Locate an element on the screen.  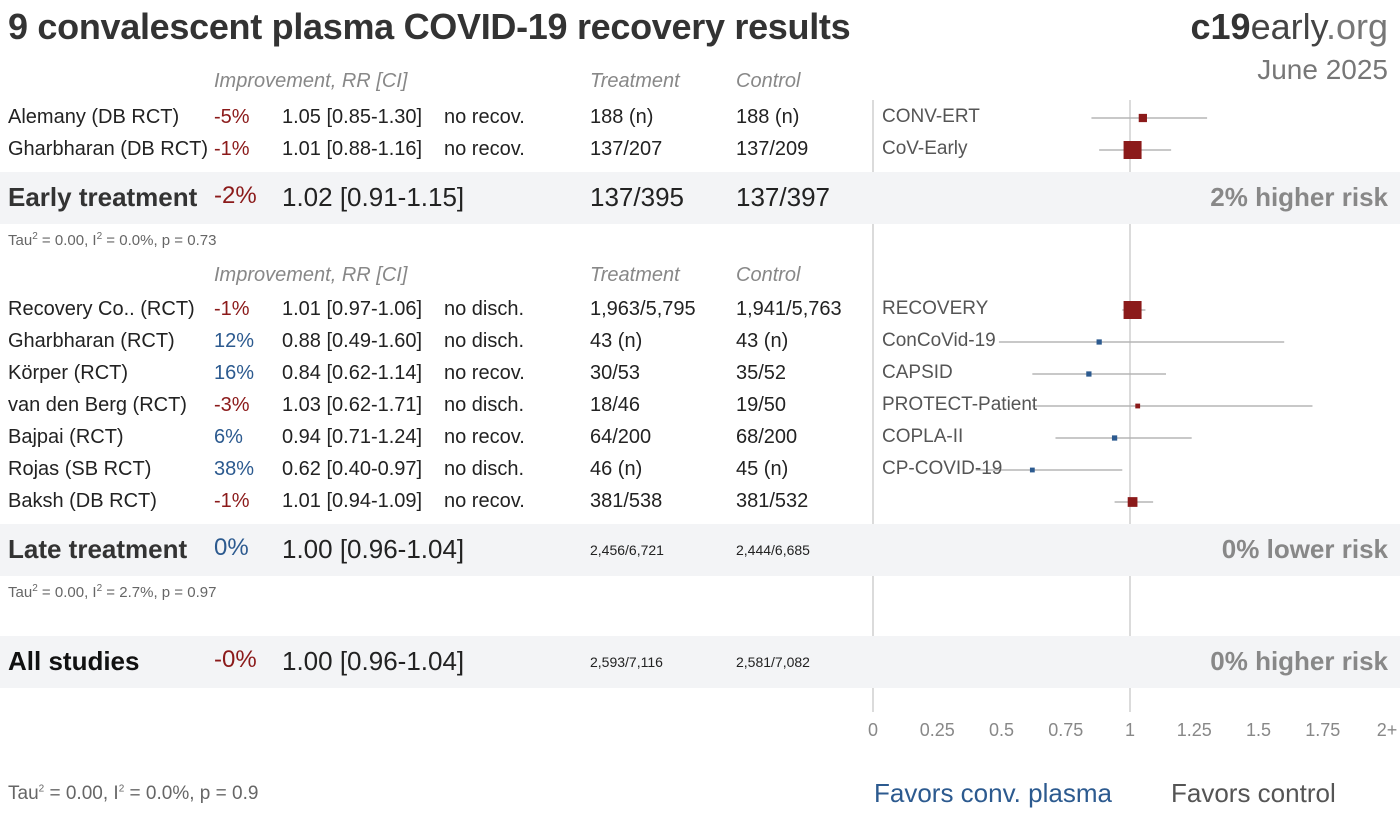
overall-heterogeneity-stats: Tau2 = 0.00, I2 = 0.0%, p = 0.9 is located at coordinates (133, 793).